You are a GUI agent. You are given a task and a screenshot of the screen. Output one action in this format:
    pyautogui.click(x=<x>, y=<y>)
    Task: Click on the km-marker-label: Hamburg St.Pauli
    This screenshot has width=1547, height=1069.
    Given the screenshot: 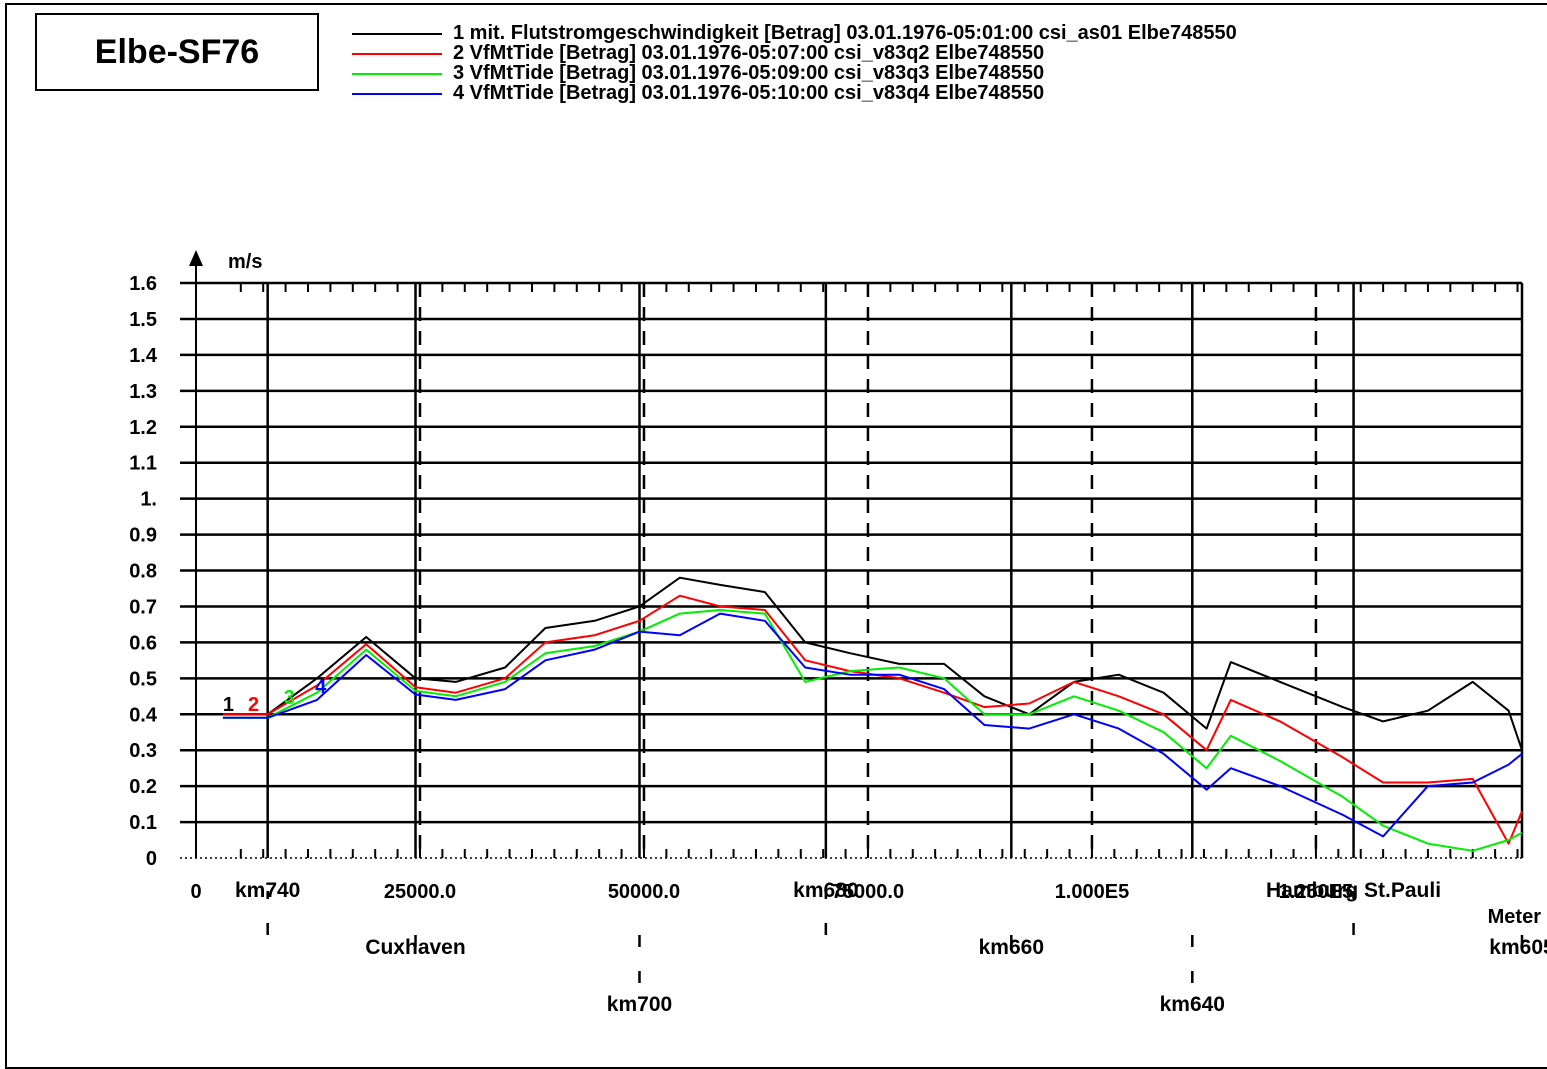 What is the action you would take?
    pyautogui.click(x=1353, y=890)
    